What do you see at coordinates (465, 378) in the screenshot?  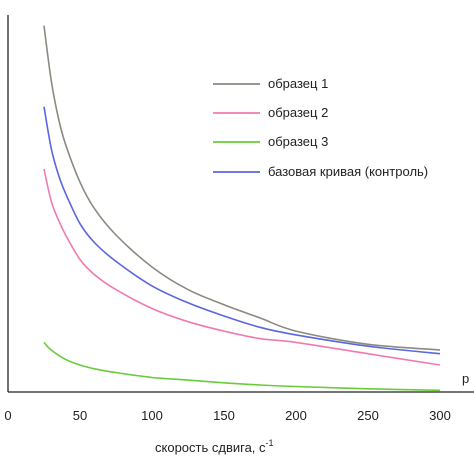 I see `annotation-label: р` at bounding box center [465, 378].